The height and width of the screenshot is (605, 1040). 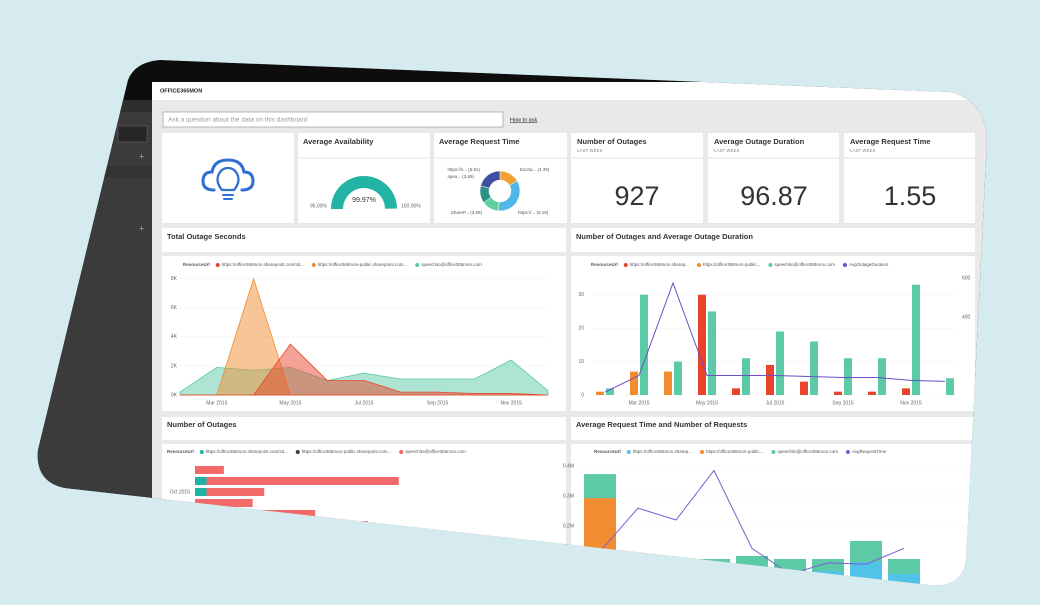 What do you see at coordinates (411, 206) in the screenshot?
I see `gauge-max: 100.00%` at bounding box center [411, 206].